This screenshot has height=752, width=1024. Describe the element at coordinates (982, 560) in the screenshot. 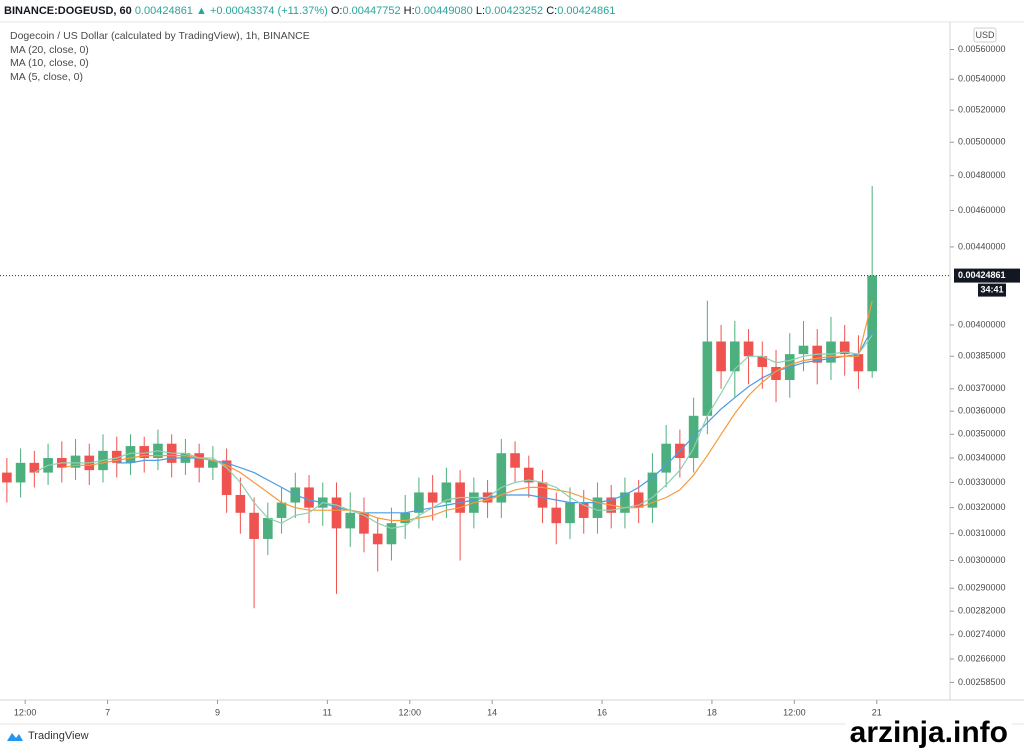

I see `y-tick-label: 0.00300000` at that location.